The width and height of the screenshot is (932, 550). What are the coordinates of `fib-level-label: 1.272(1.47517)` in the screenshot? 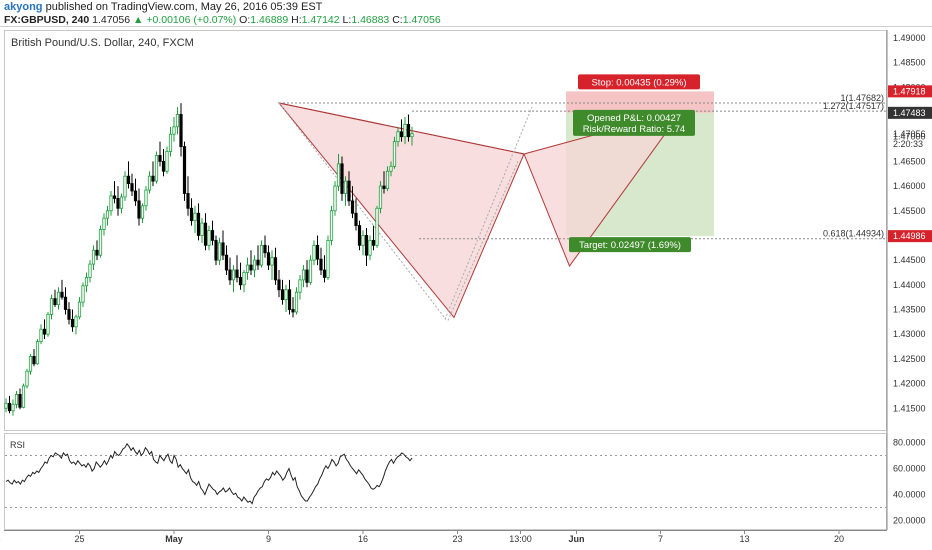 It's located at (853, 106).